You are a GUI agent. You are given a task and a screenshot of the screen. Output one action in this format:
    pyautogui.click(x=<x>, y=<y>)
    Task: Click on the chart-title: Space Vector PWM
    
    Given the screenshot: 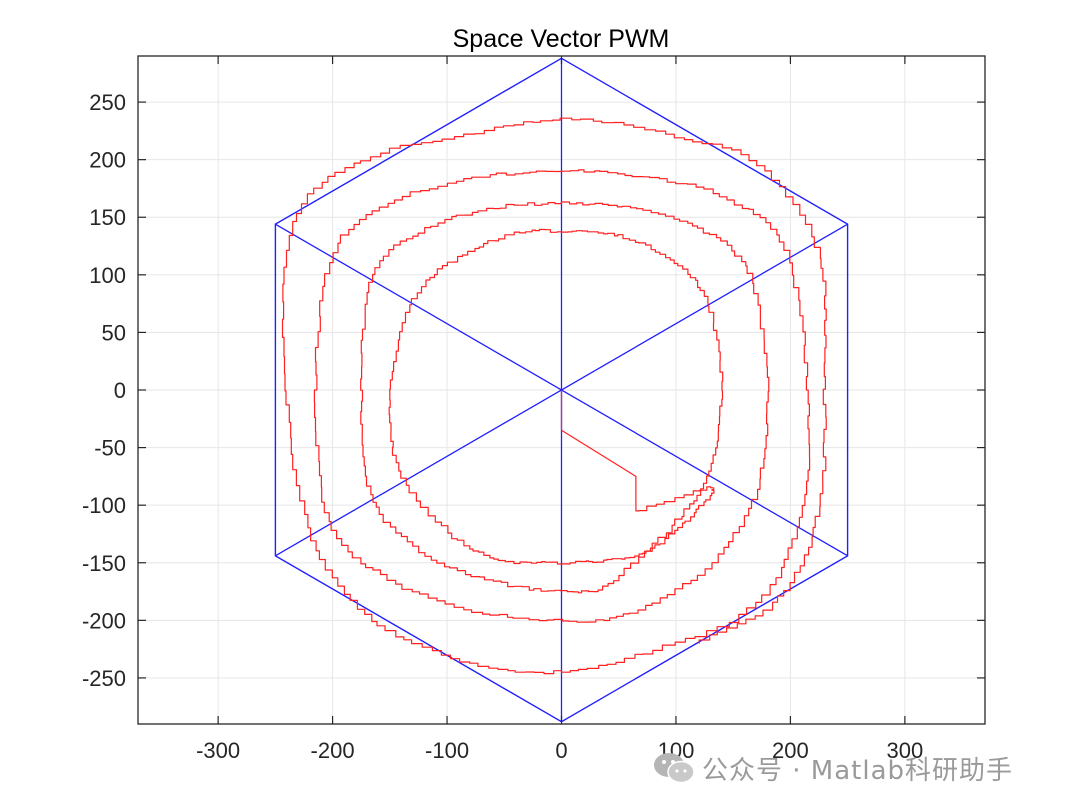 What is the action you would take?
    pyautogui.click(x=561, y=39)
    